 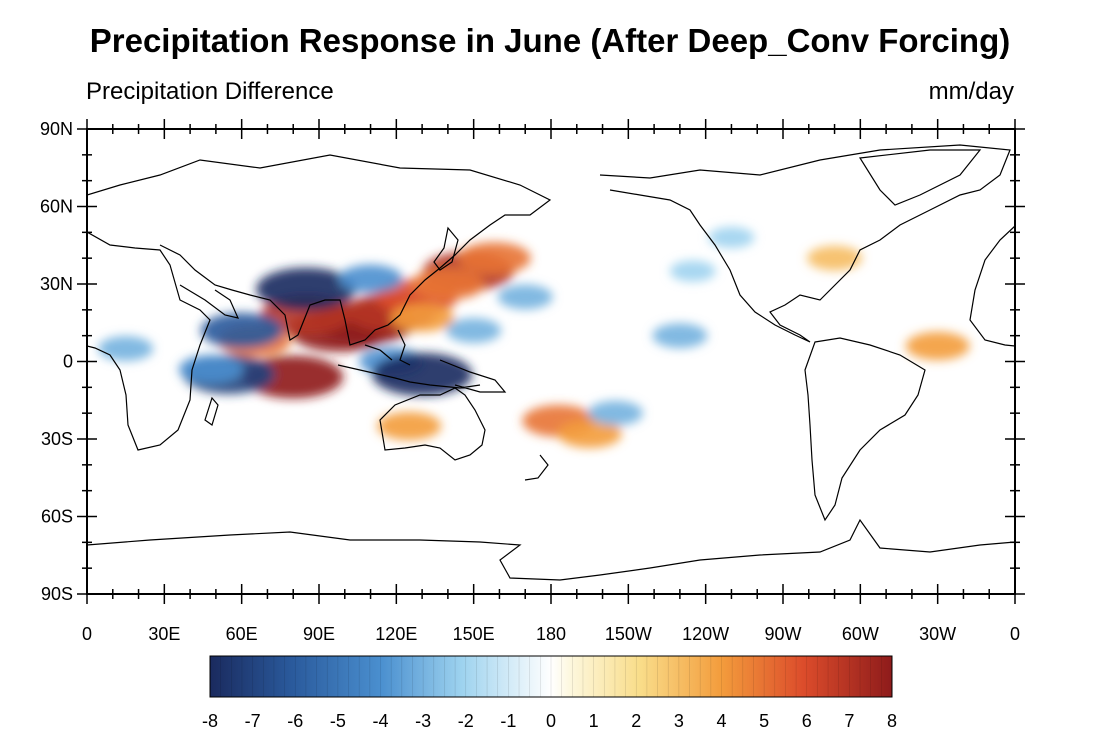 What do you see at coordinates (860, 634) in the screenshot?
I see `lon-label: 60W` at bounding box center [860, 634].